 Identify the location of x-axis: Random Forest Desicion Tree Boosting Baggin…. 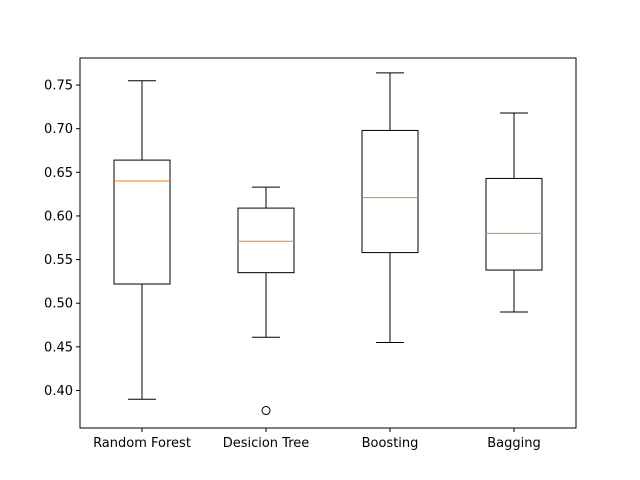
(317, 439).